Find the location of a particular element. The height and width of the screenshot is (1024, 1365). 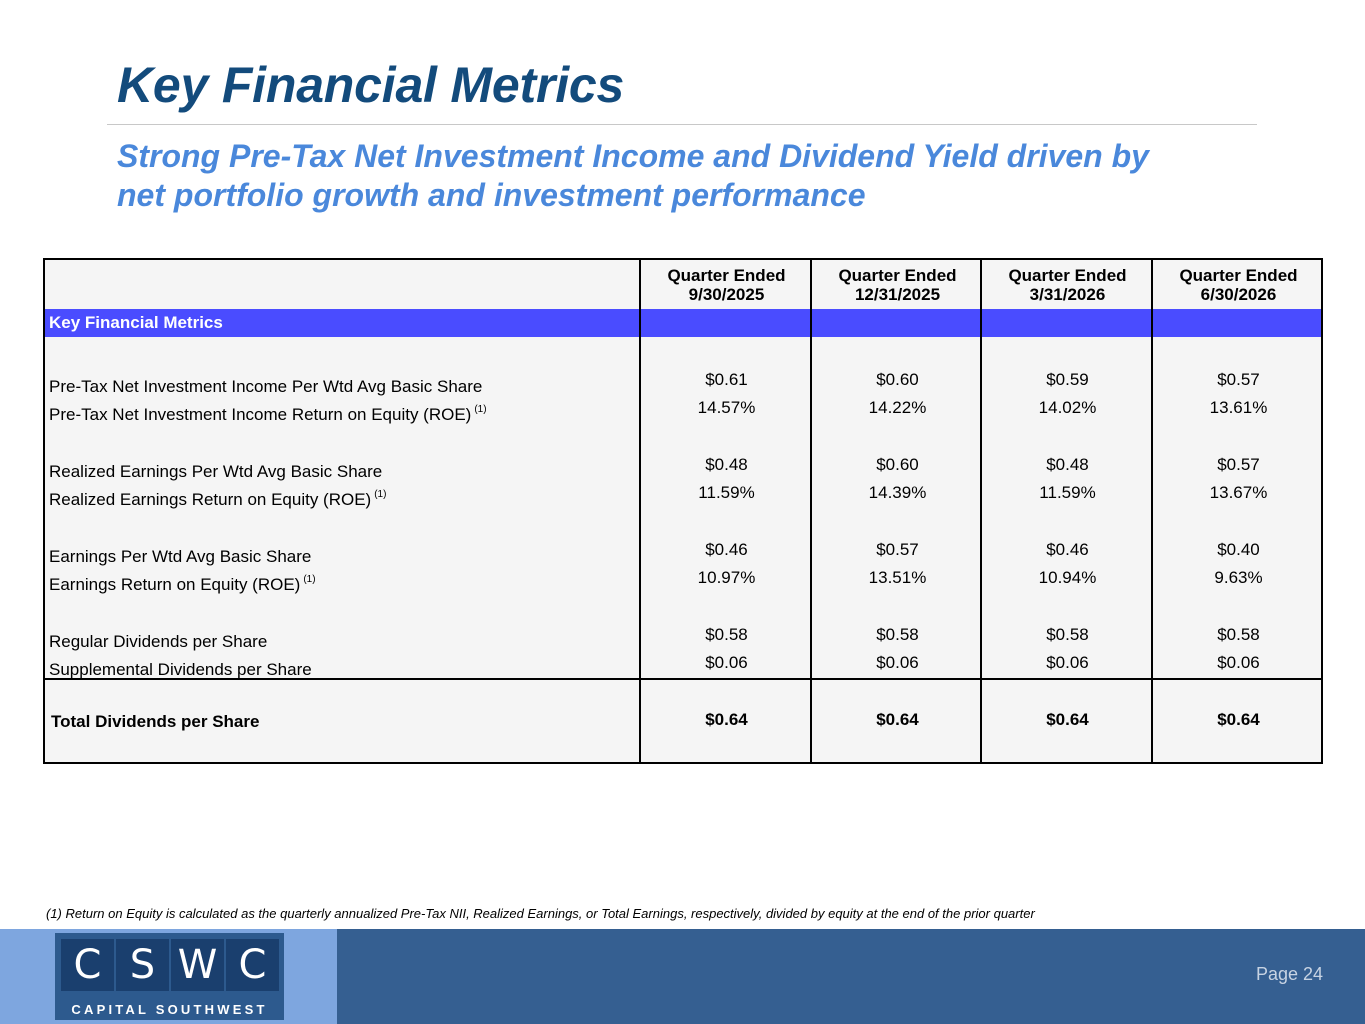

cell-value: 9.63% is located at coordinates (1238, 577).